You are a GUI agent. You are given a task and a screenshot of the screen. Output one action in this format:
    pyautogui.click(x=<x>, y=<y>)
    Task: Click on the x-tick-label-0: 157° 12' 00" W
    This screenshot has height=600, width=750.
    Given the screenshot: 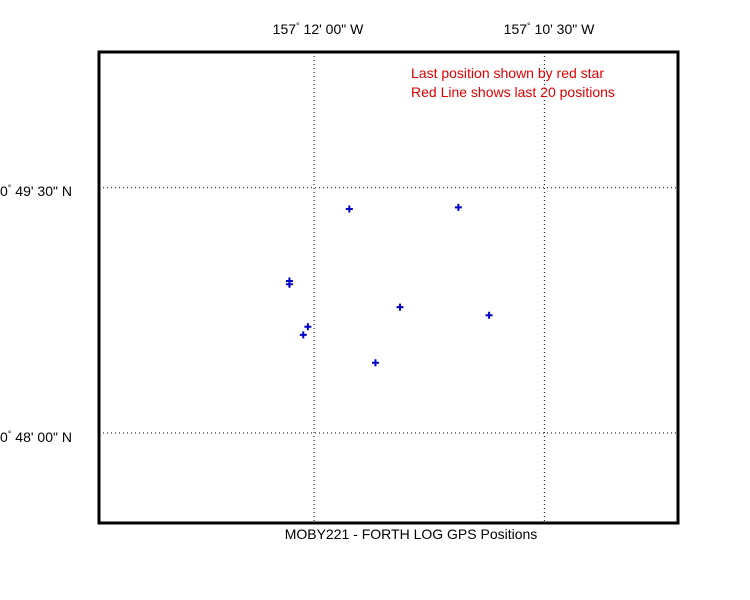 What is the action you would take?
    pyautogui.click(x=318, y=29)
    